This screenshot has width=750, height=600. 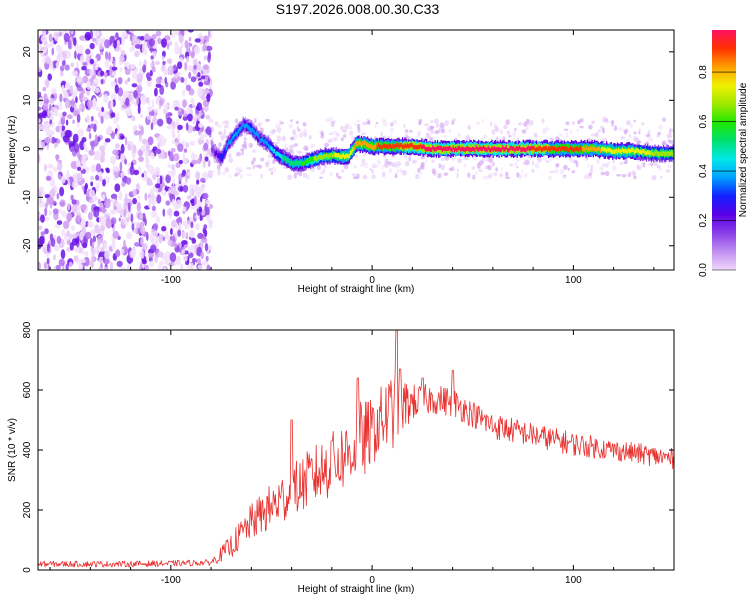 What do you see at coordinates (703, 220) in the screenshot?
I see `colorbar-tick-label: 0.2` at bounding box center [703, 220].